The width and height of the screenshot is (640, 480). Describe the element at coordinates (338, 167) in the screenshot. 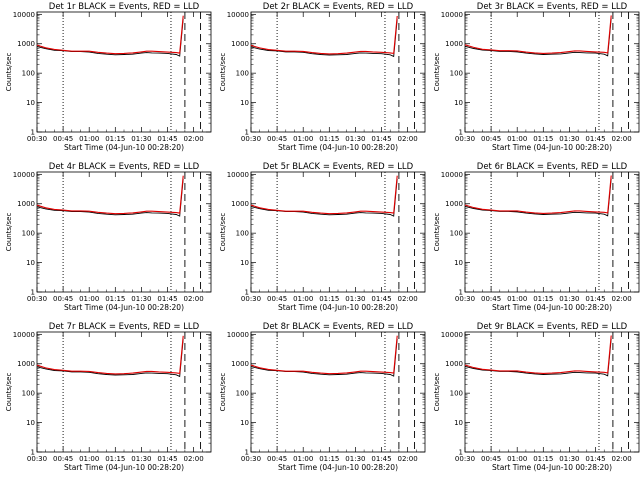

I see `chart-title: Det 5r BLACK = Events, RED = LLD` at that location.